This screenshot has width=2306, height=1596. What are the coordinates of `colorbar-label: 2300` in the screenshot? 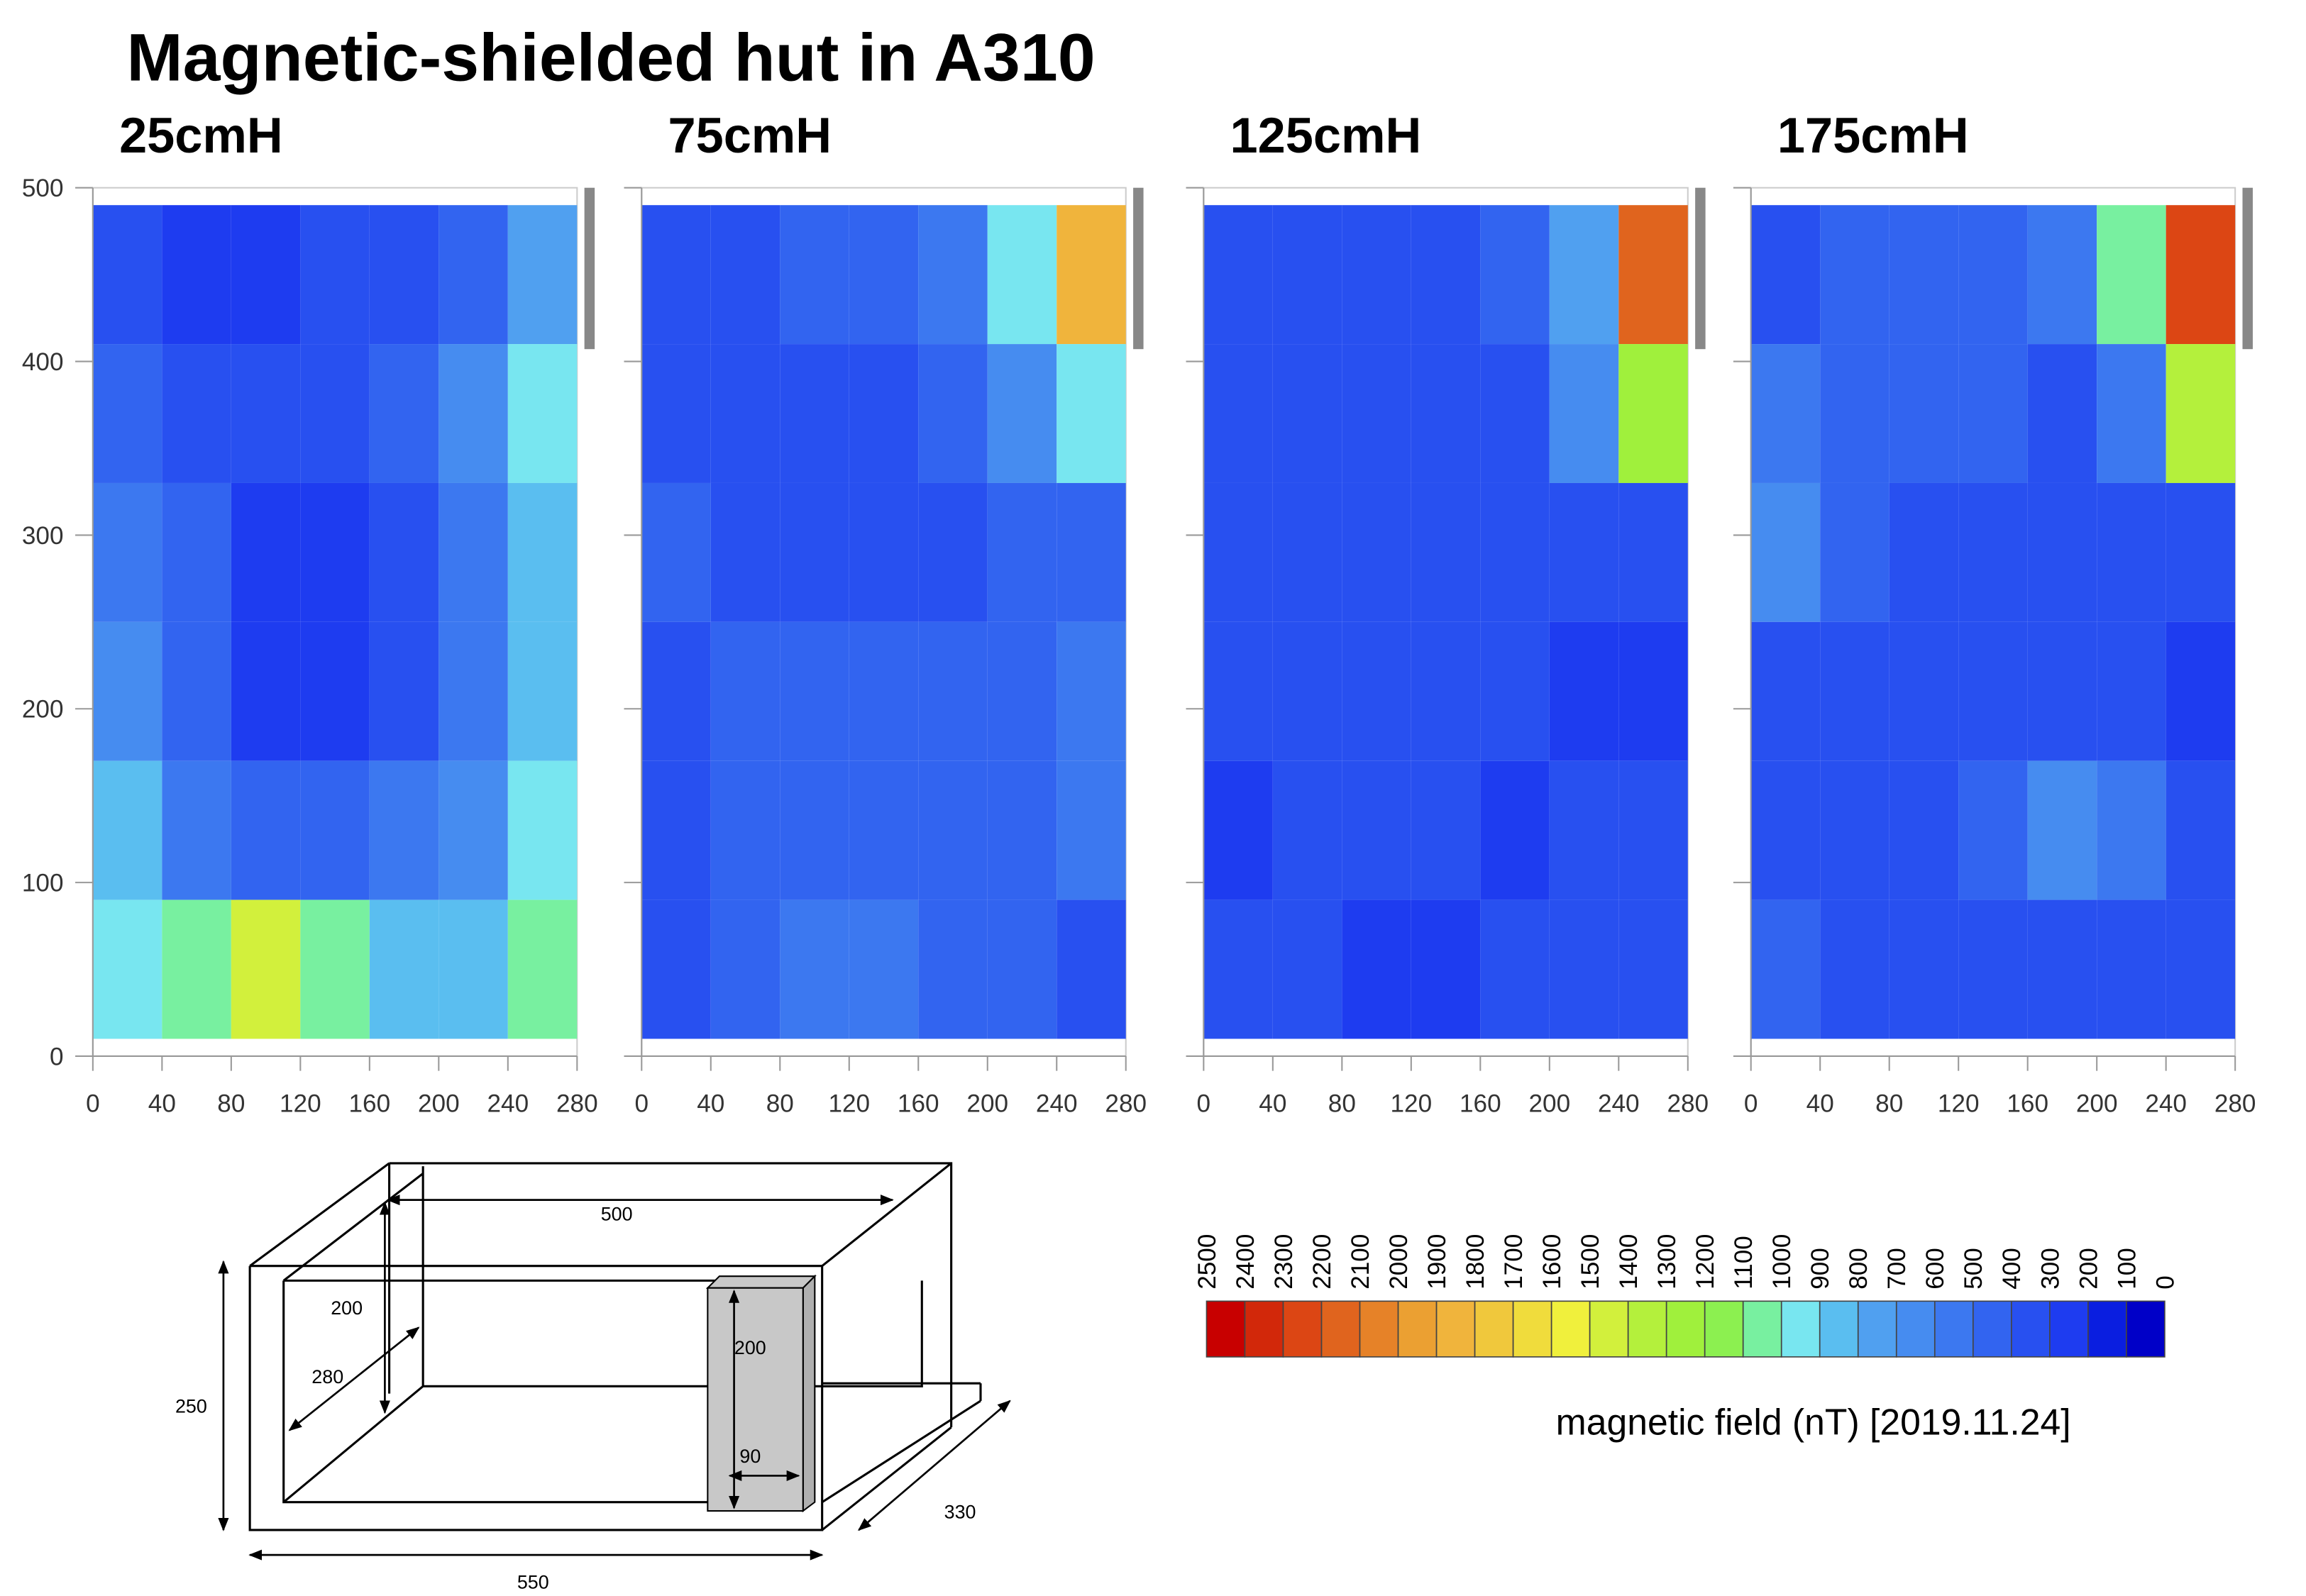 It's located at (1284, 1262).